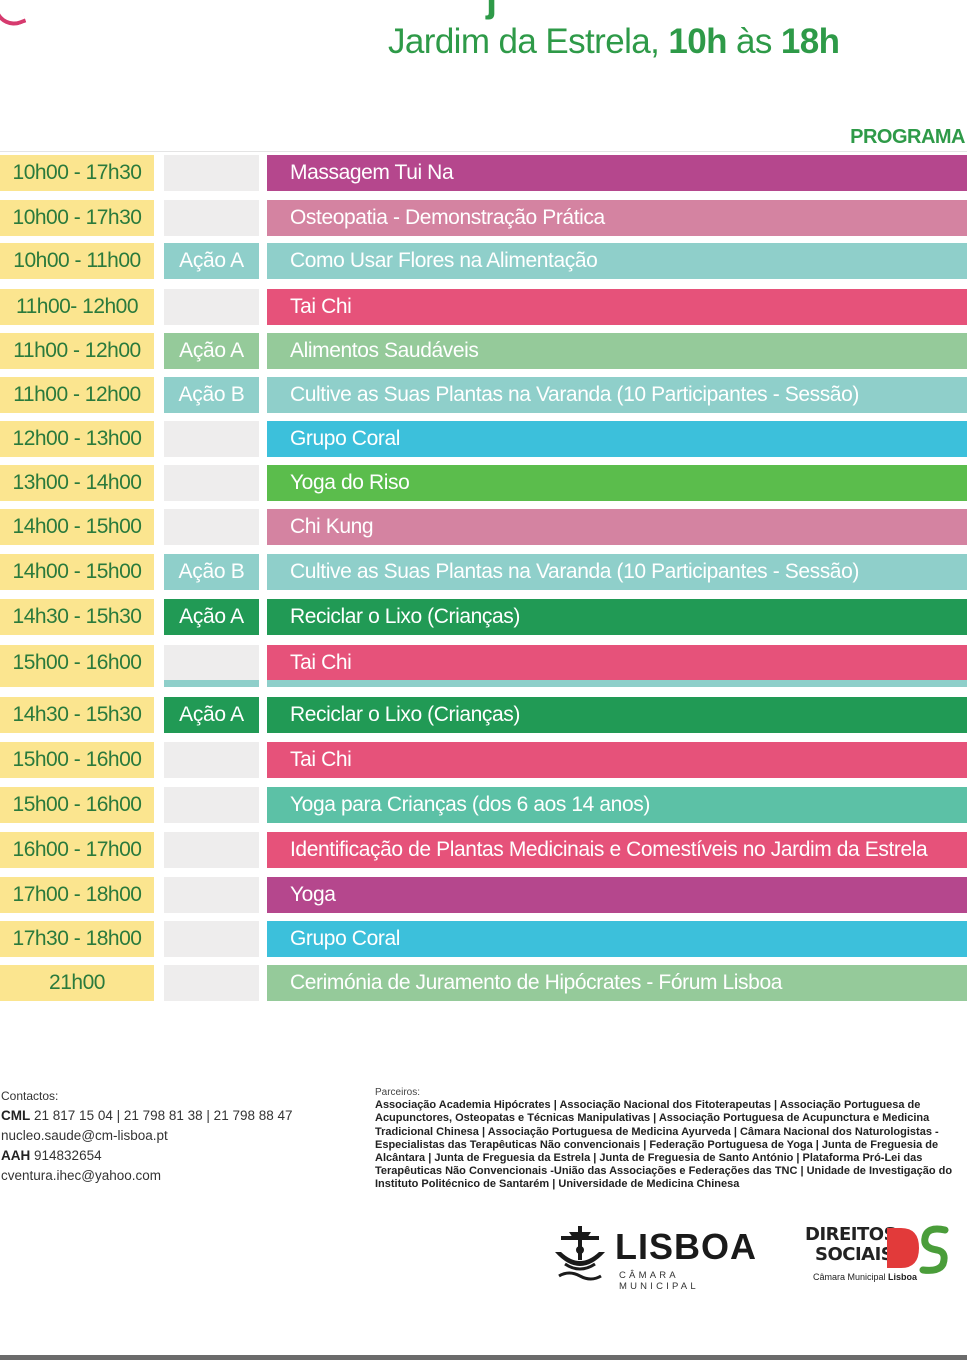 This screenshot has width=967, height=1360. I want to click on schedule-row: 11h00 - 12h00 Ação A Alimentos Saudáveis, so click(483, 351).